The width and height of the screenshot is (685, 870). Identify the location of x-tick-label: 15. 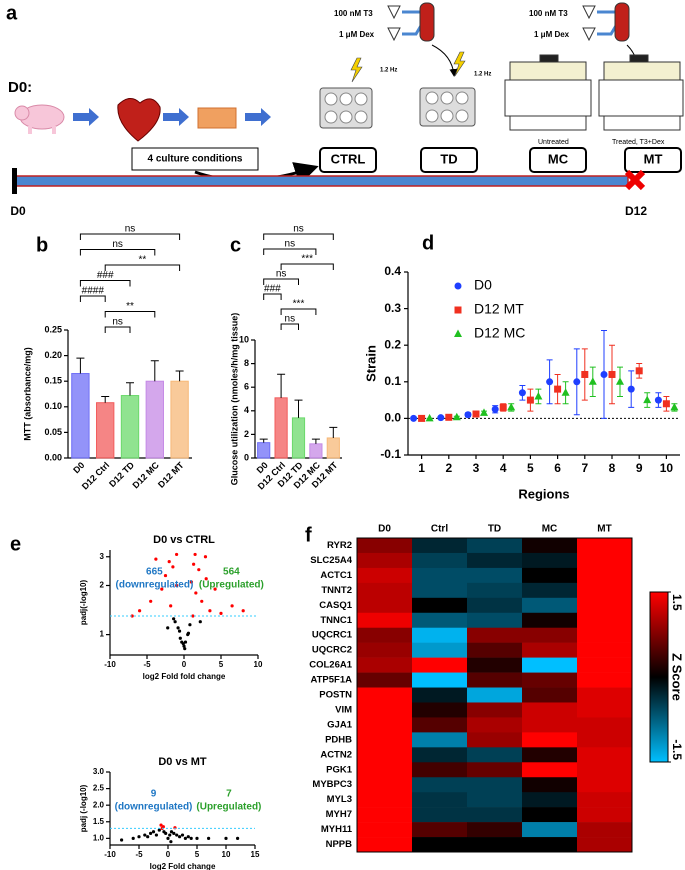
(255, 854).